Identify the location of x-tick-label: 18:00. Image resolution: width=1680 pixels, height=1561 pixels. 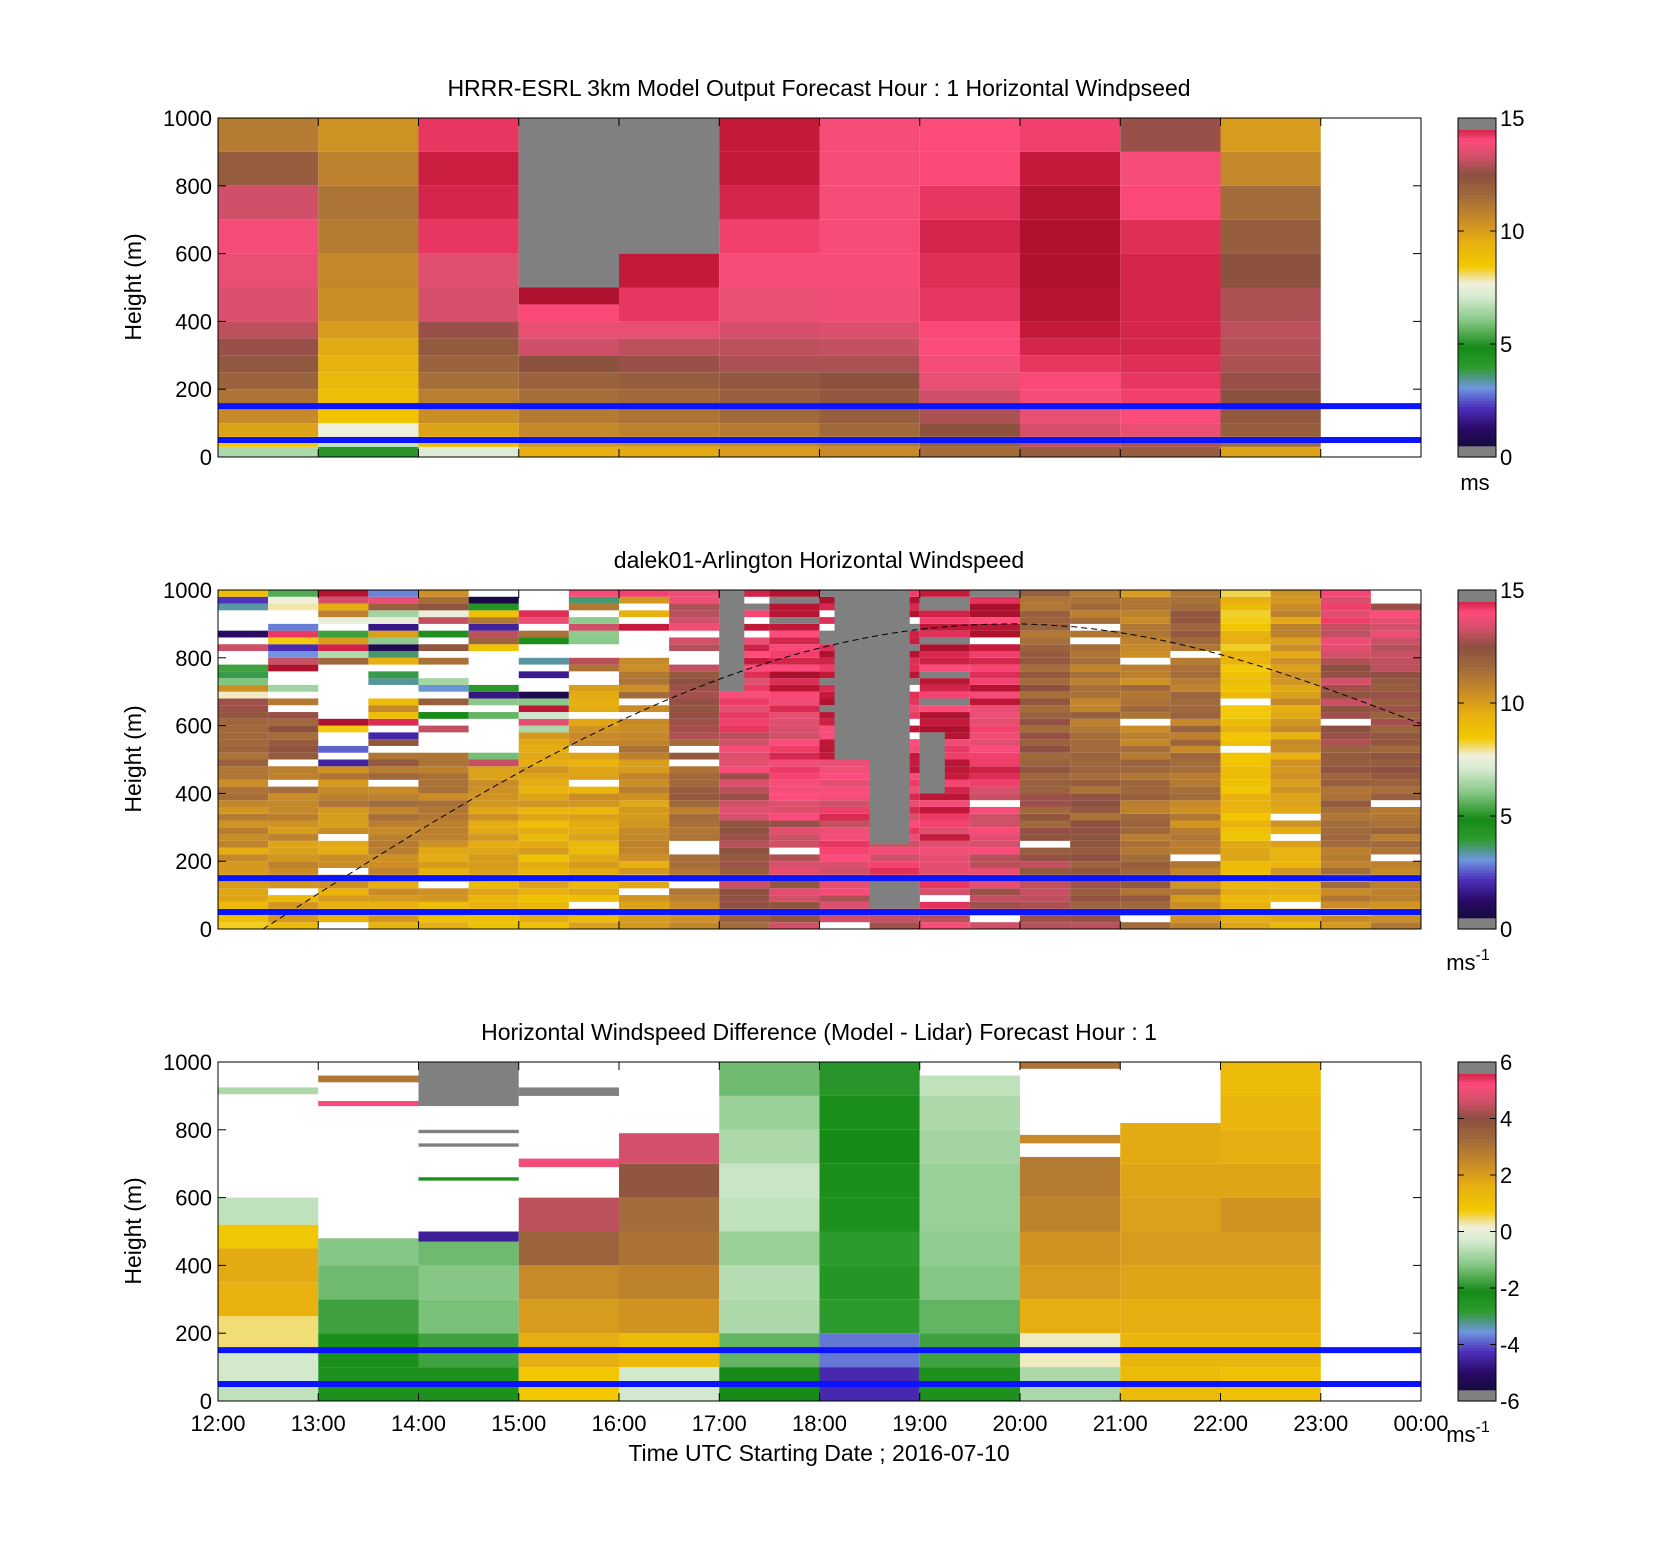
(819, 1423).